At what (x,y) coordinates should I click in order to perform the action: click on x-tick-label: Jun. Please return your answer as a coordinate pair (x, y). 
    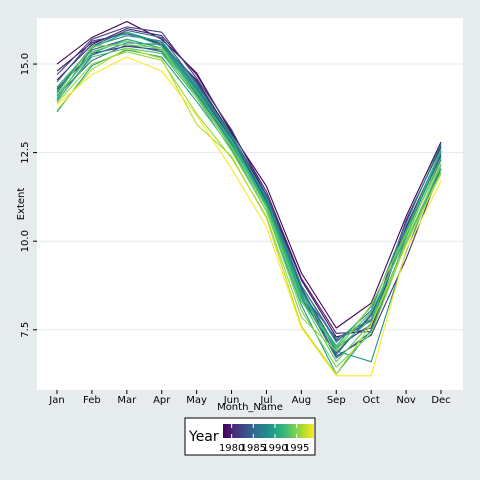
    Looking at the image, I should click on (231, 400).